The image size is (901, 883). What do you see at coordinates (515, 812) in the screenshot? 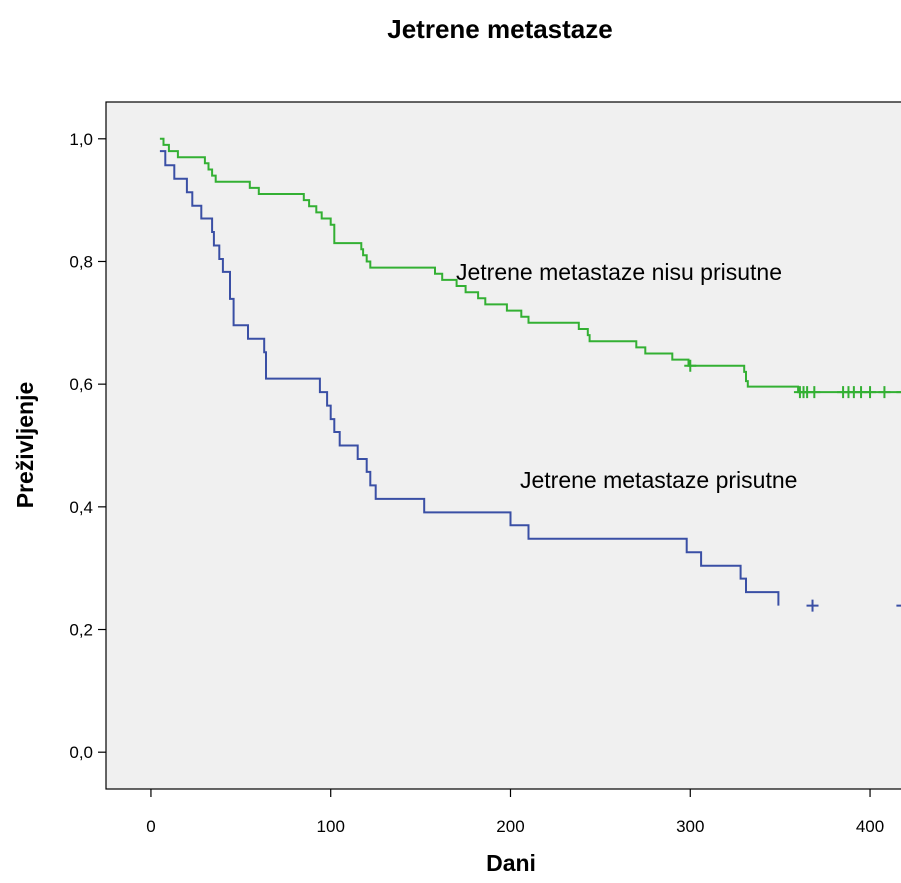
I see `x-axis: 0 100 200 300 400` at bounding box center [515, 812].